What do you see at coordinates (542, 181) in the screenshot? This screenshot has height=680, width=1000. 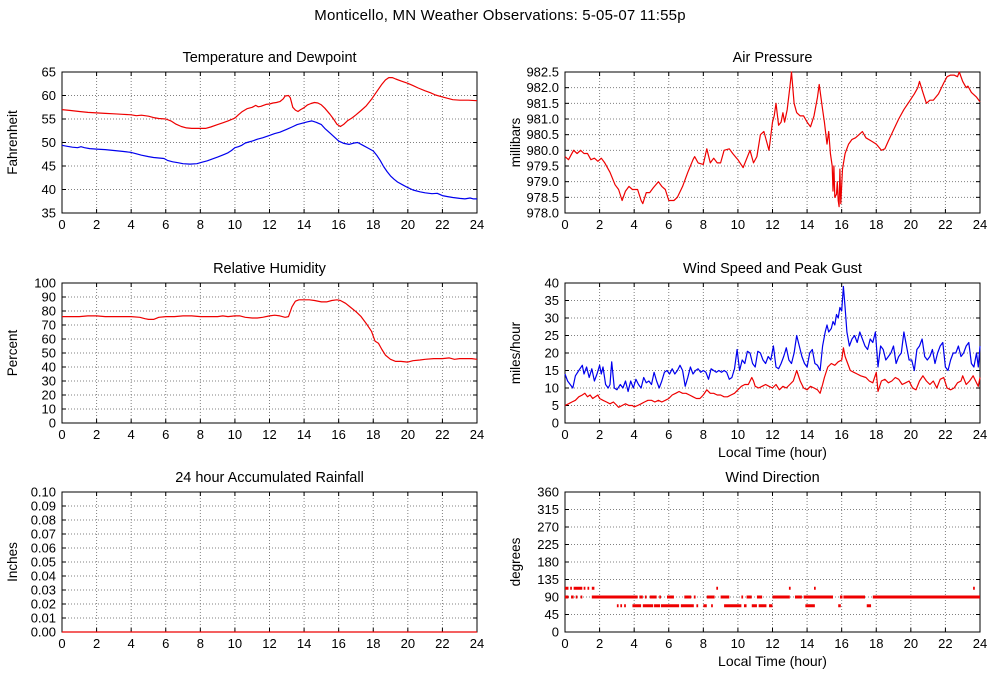 I see `y-tick-label: 979.0` at bounding box center [542, 181].